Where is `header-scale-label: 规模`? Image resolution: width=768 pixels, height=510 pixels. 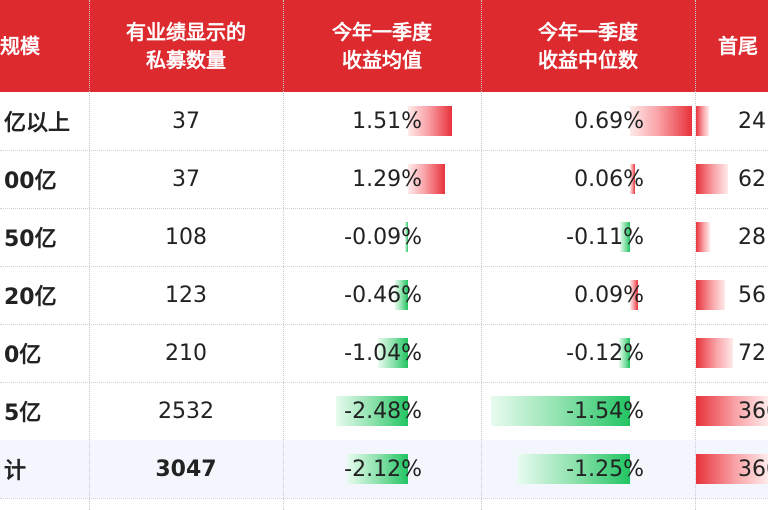
header-scale-label: 规模 is located at coordinates (20, 46).